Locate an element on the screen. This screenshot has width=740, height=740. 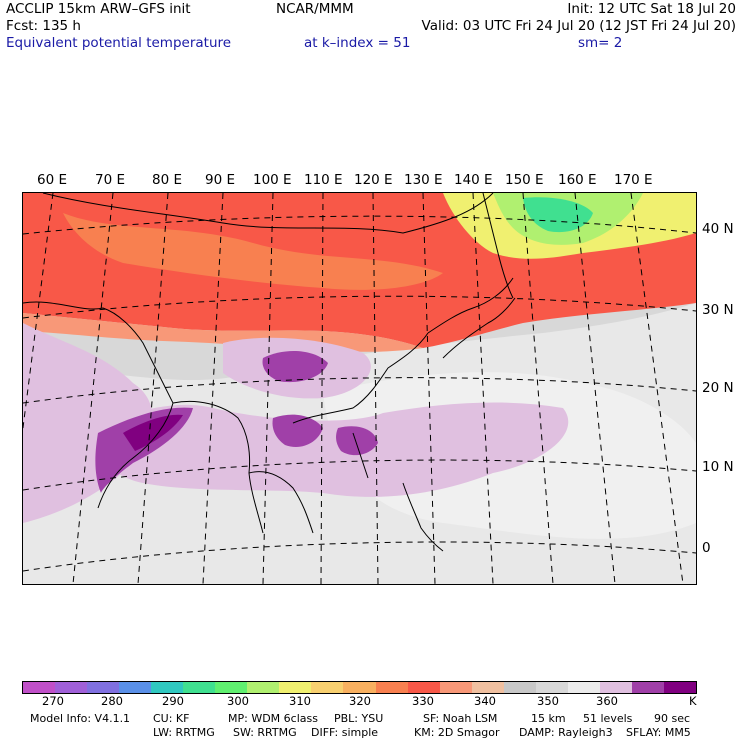
org-label: NCAR/MMM is located at coordinates (315, 9).